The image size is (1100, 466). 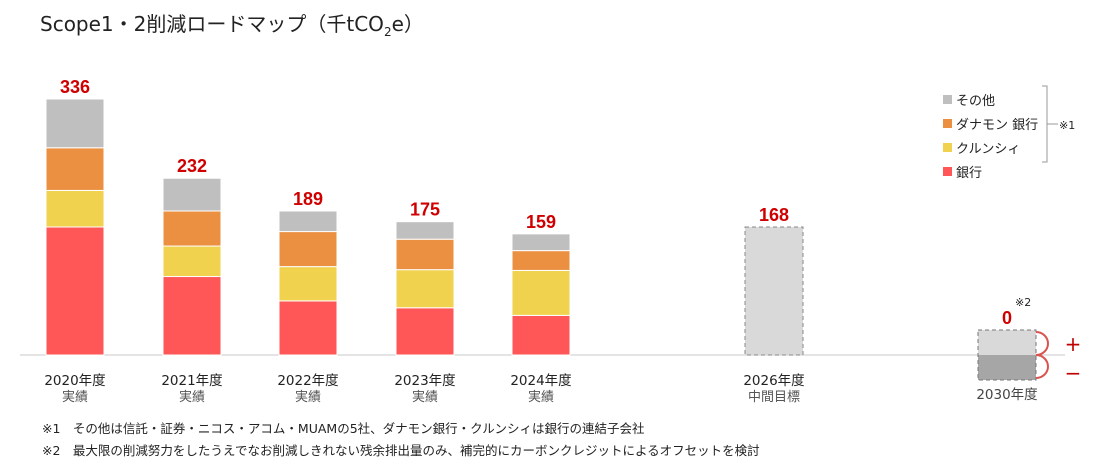 I want to click on legend-label: ダナモン 銀行, so click(x=997, y=125).